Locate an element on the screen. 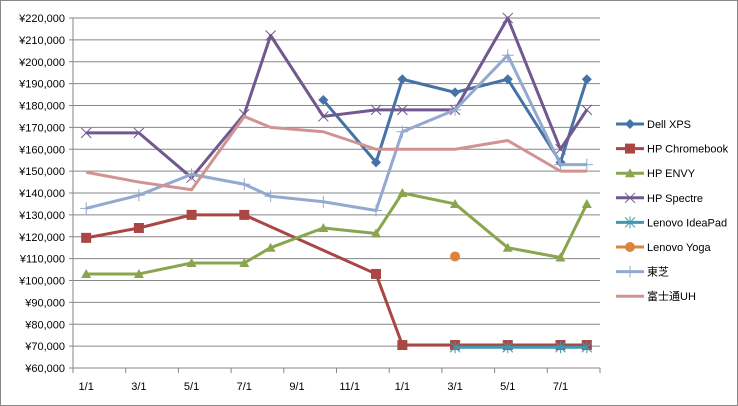 This screenshot has width=738, height=406. x-tick-label: 11/1 is located at coordinates (349, 387).